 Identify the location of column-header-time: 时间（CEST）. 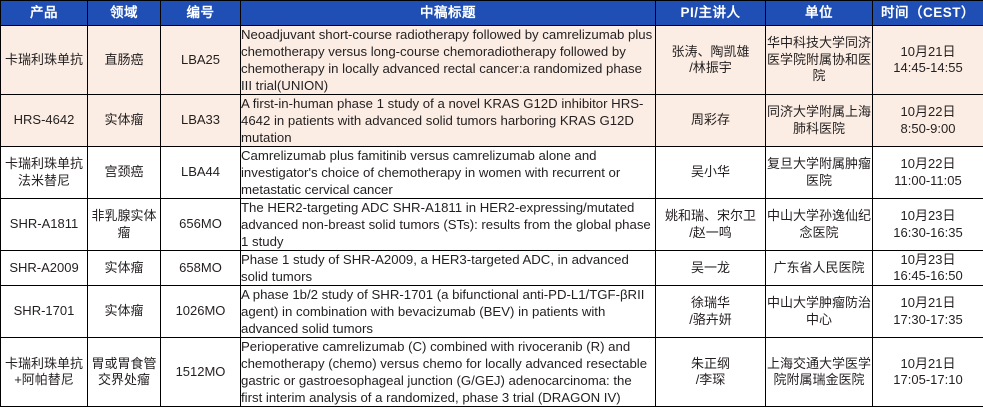
(927, 13).